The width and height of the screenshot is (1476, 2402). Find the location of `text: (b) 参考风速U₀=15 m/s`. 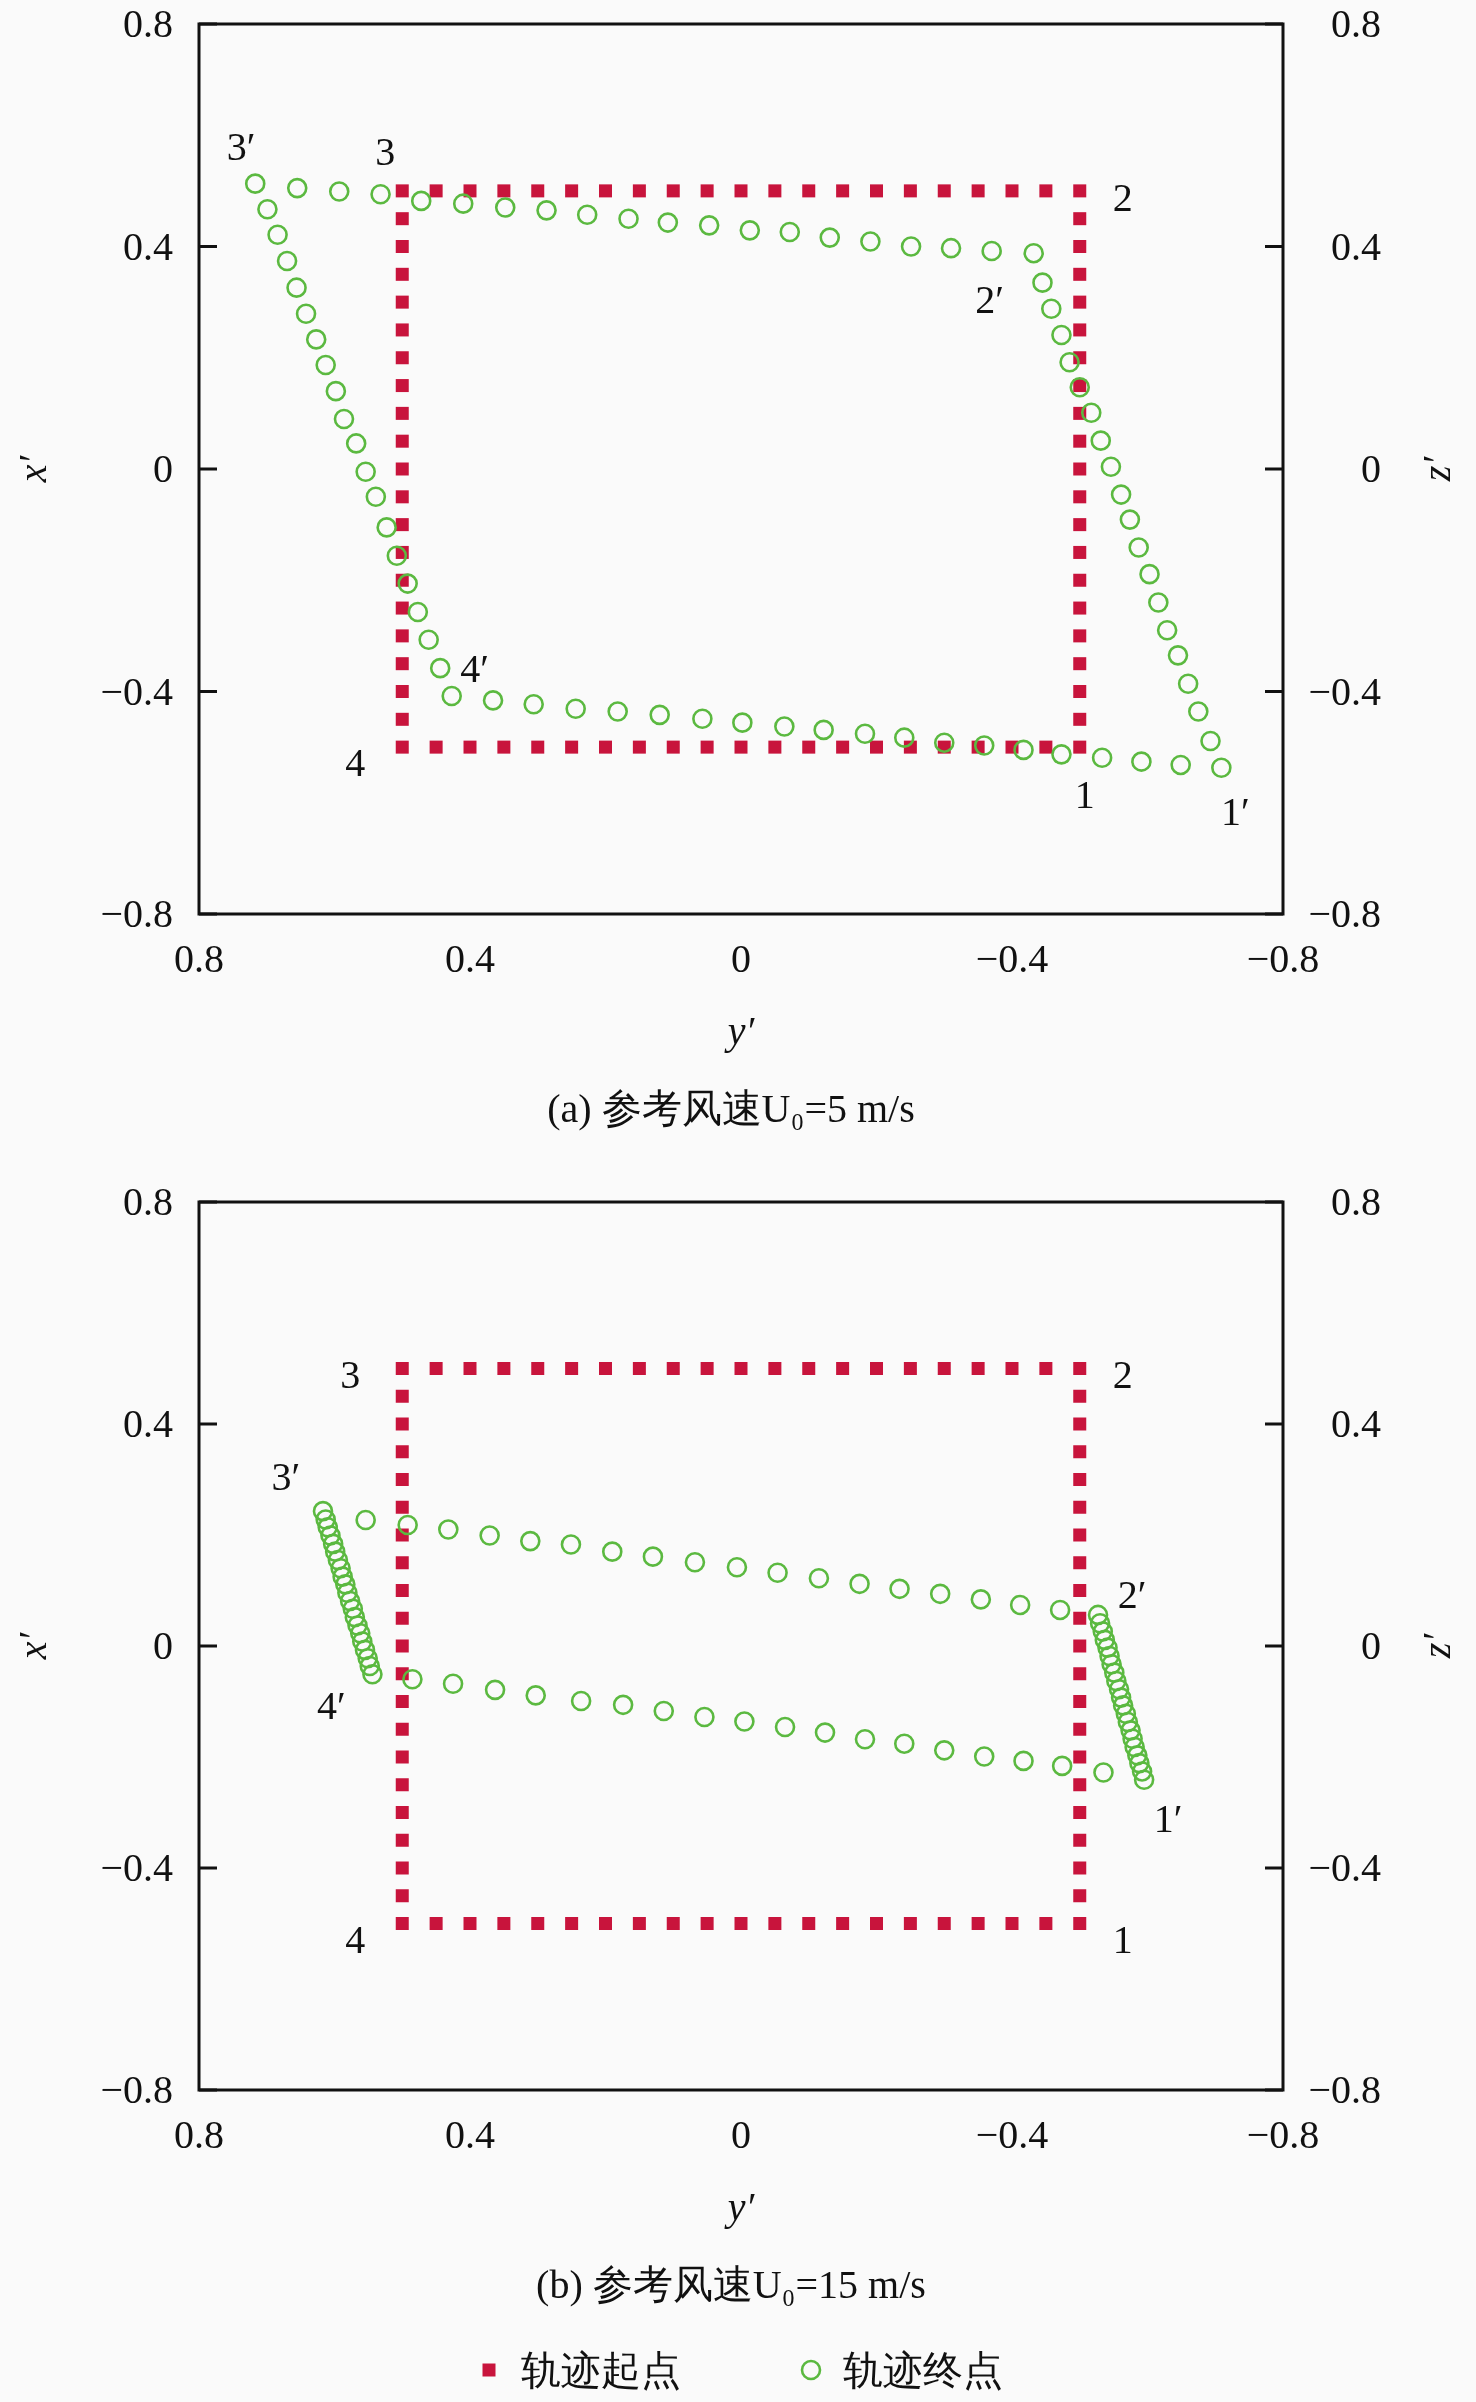

text: (b) 参考风速U₀=15 m/s is located at coordinates (731, 2284).